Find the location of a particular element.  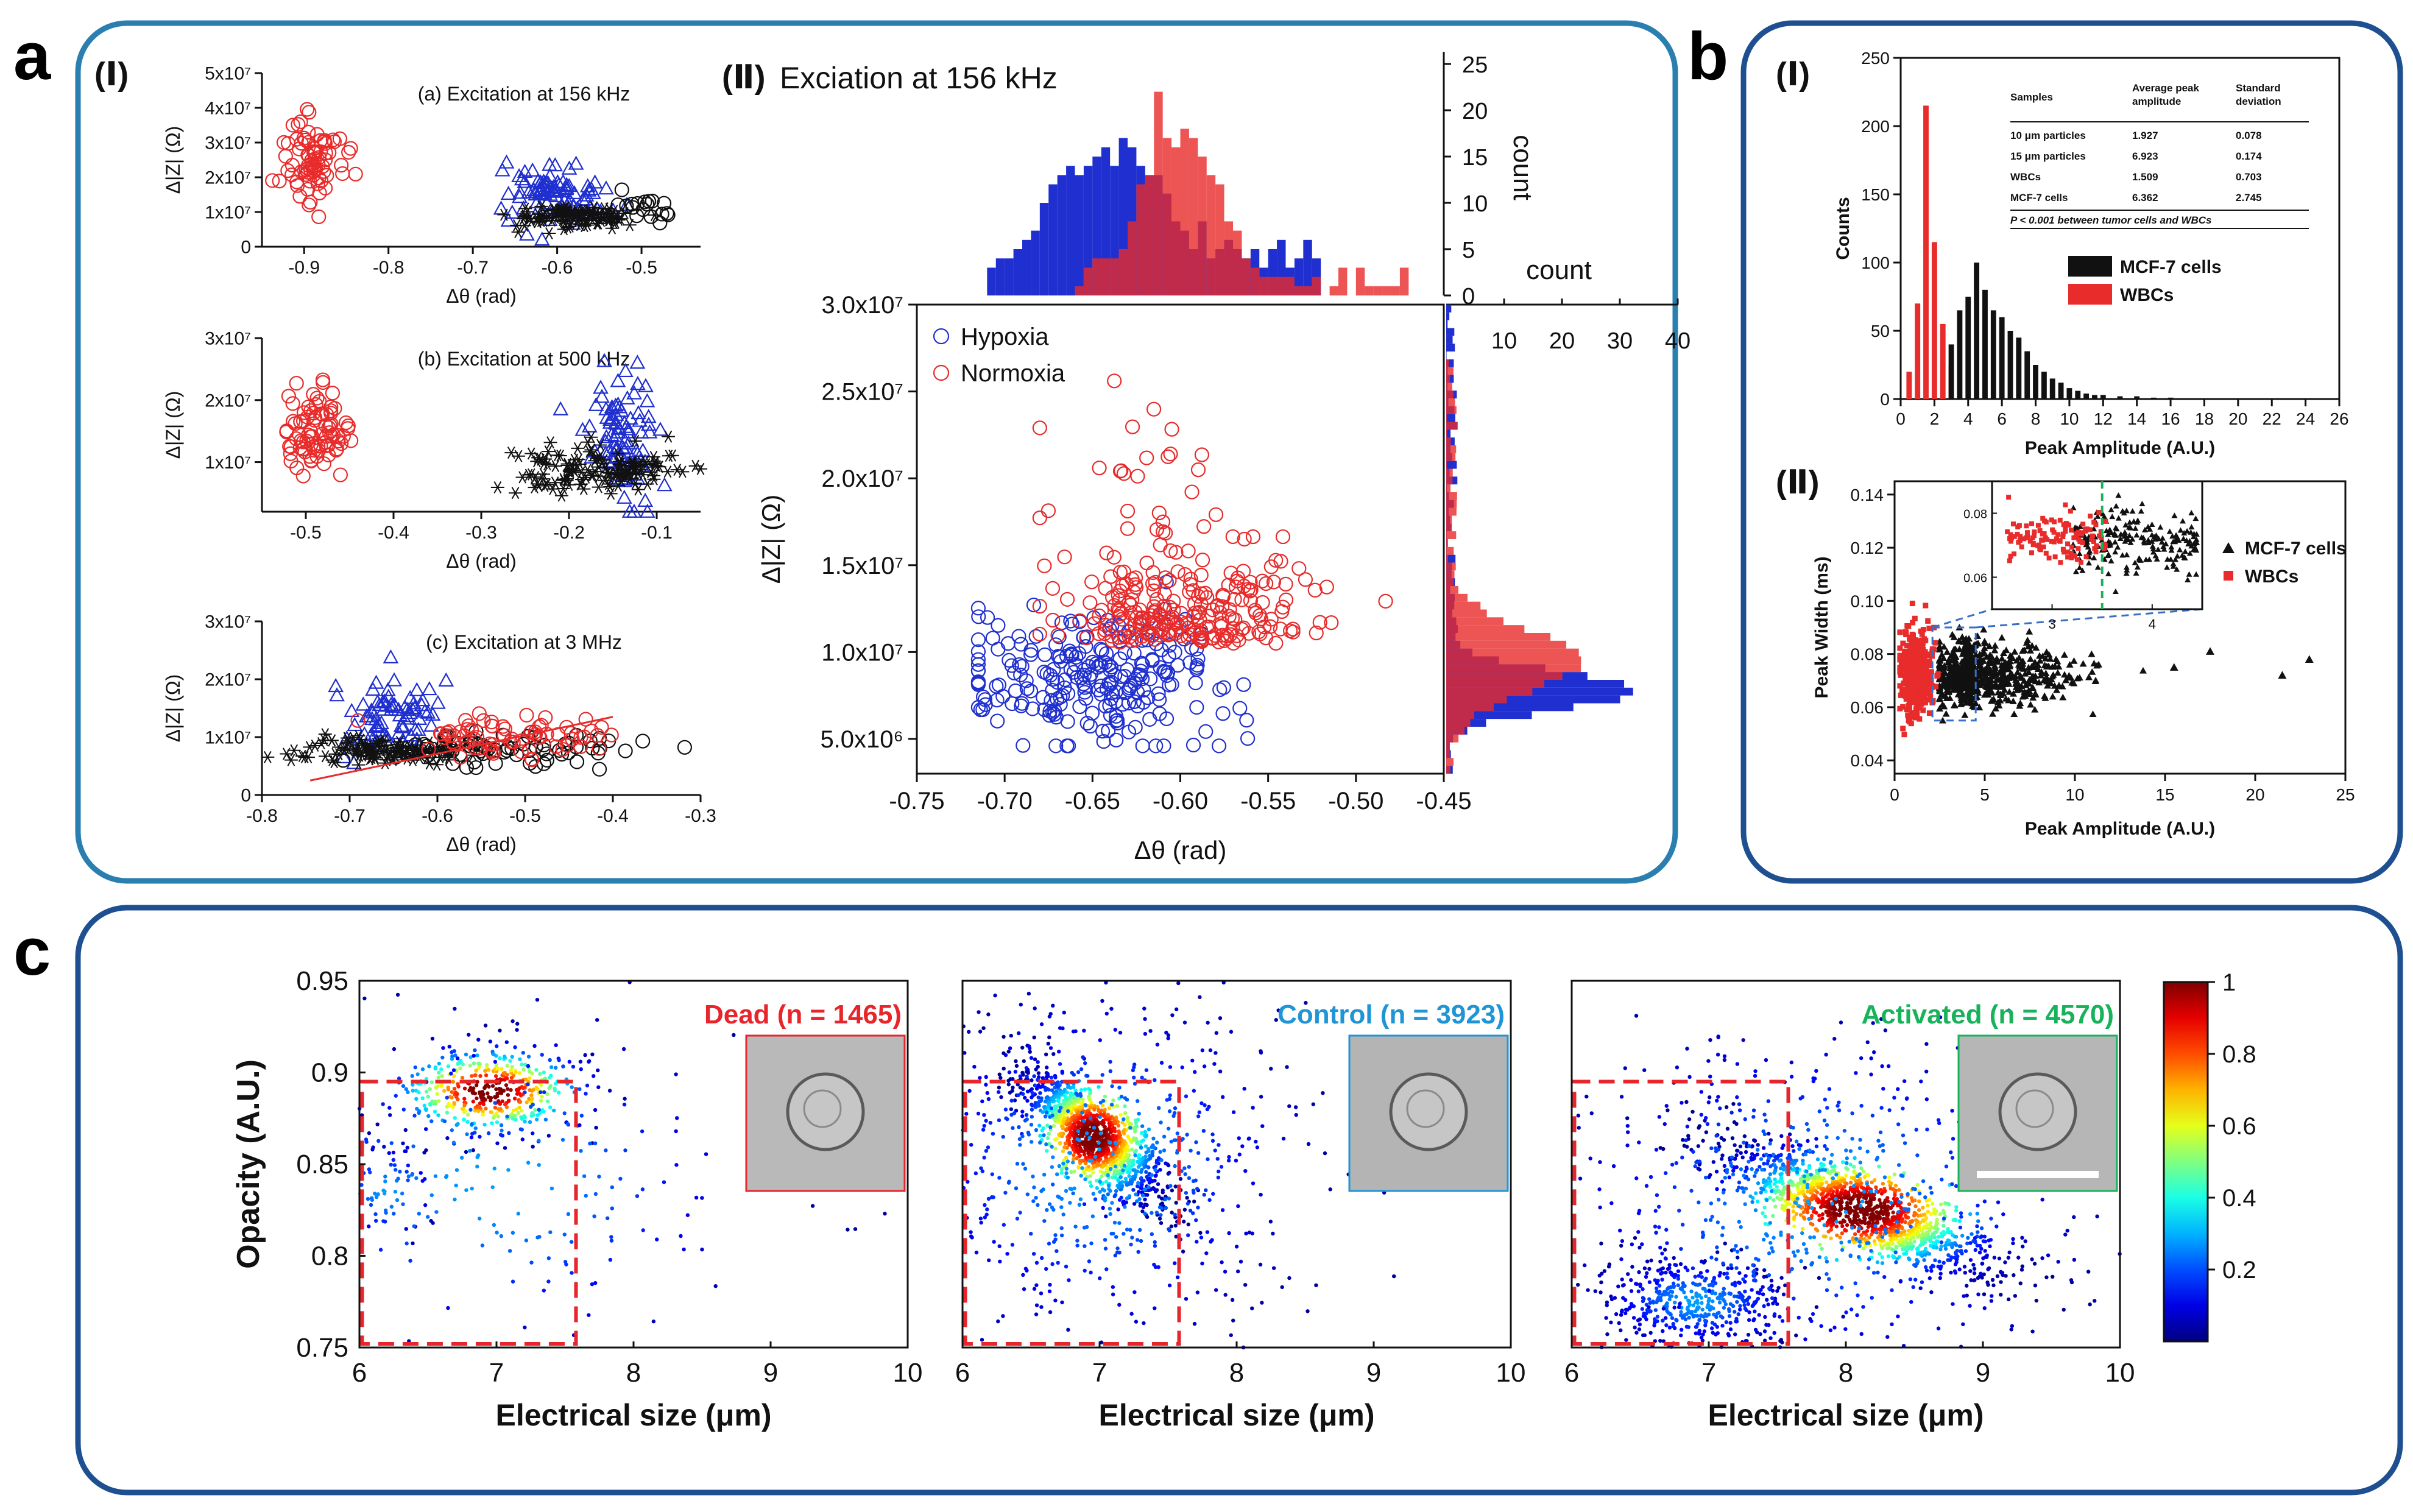

x-axis-label: Peak Amplitude (A.U.) is located at coordinates (2120, 829).